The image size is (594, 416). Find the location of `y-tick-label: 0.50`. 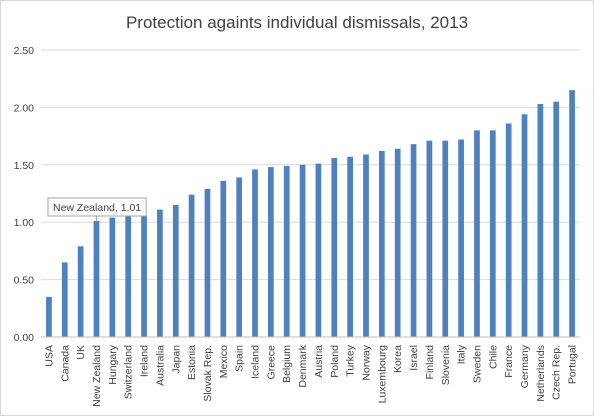

y-tick-label: 0.50 is located at coordinates (24, 281).